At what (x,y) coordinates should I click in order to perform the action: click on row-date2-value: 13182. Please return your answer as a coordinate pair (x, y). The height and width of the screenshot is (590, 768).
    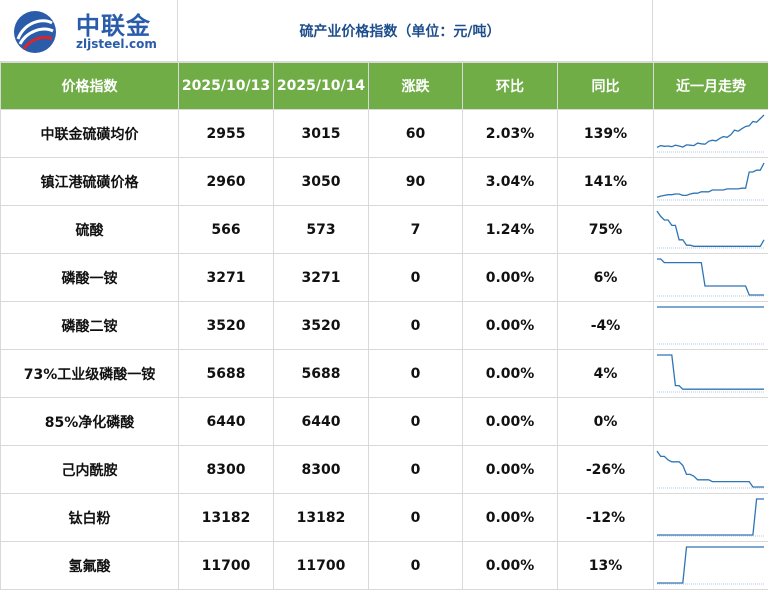
    Looking at the image, I should click on (321, 517).